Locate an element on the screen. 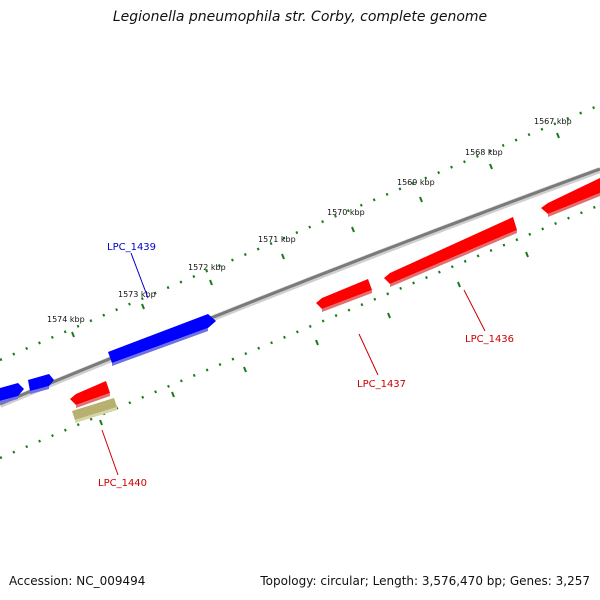 Image resolution: width=600 pixels, height=600 pixels. gene-label-lpc-1439: LPC_1439 is located at coordinates (131, 247).